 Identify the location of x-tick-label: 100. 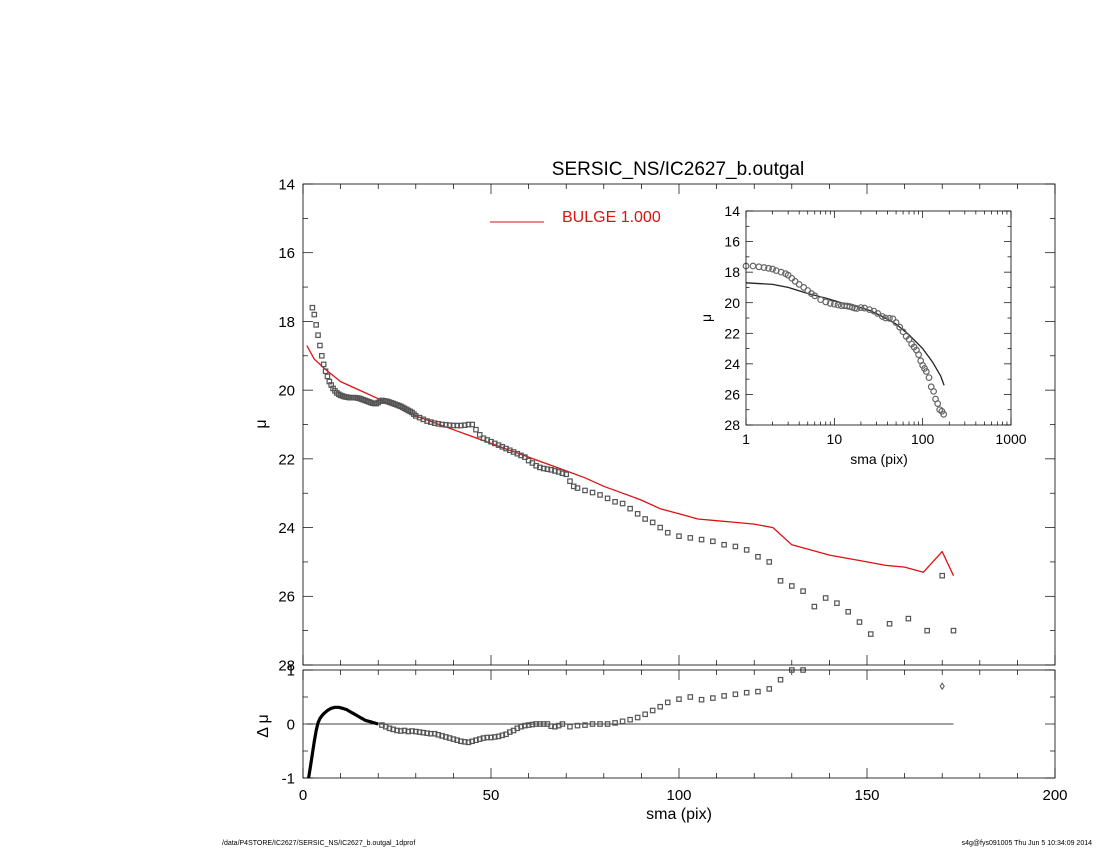
(923, 439).